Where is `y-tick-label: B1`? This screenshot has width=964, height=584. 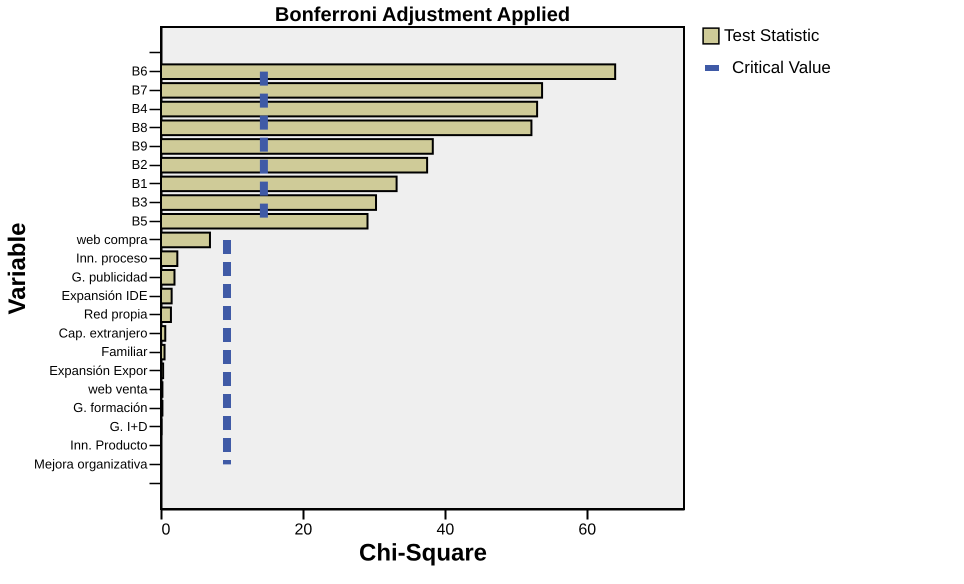
y-tick-label: B1 is located at coordinates (140, 183).